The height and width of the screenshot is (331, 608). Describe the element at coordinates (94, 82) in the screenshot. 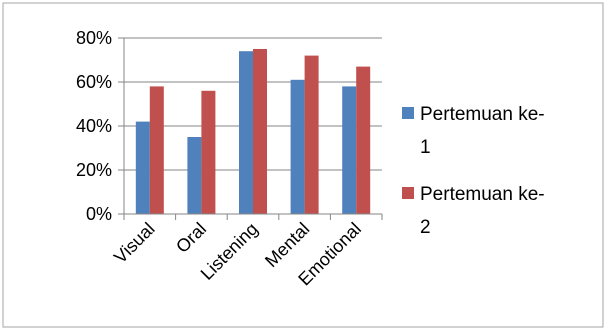

I see `y-tick-label: 60%` at that location.